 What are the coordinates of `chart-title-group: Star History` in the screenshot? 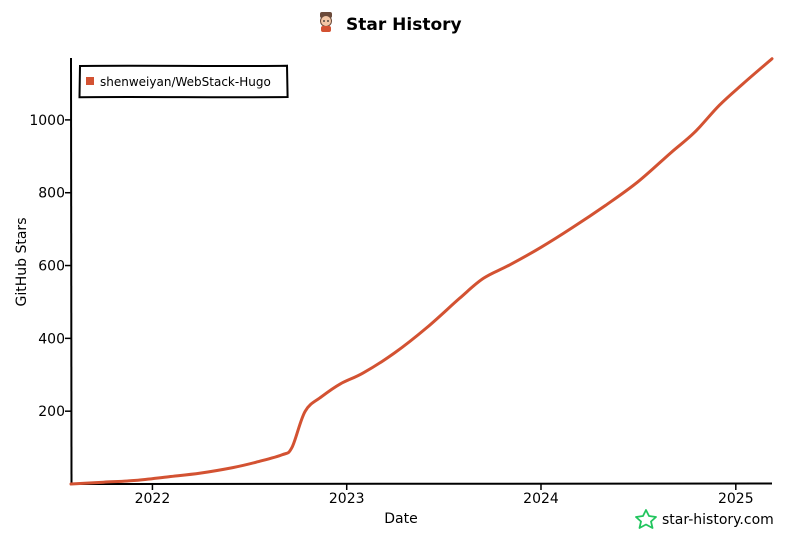 It's located at (391, 23).